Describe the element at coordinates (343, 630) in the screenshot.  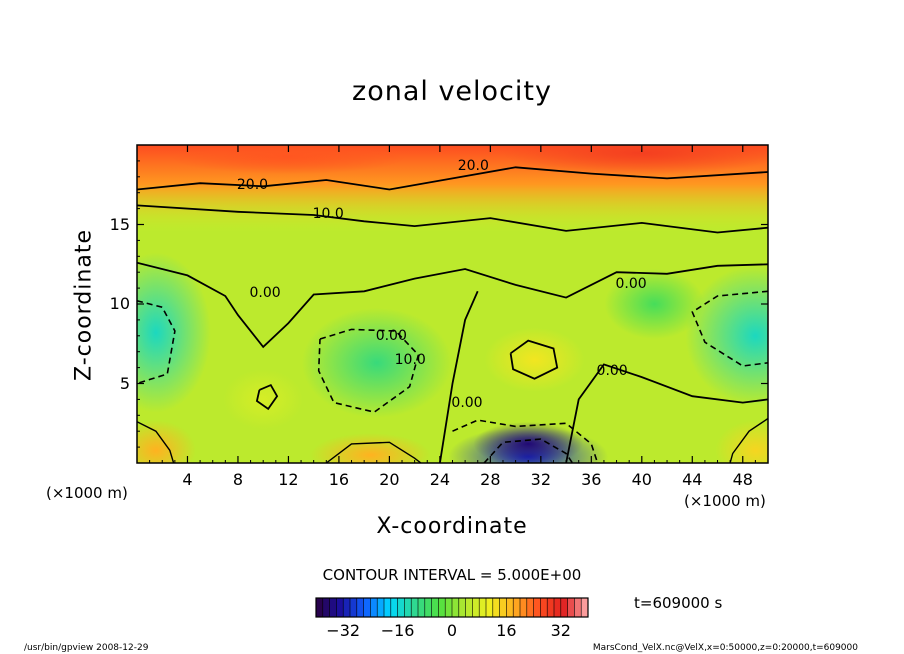
I see `colorbar-tick-label: −32` at that location.